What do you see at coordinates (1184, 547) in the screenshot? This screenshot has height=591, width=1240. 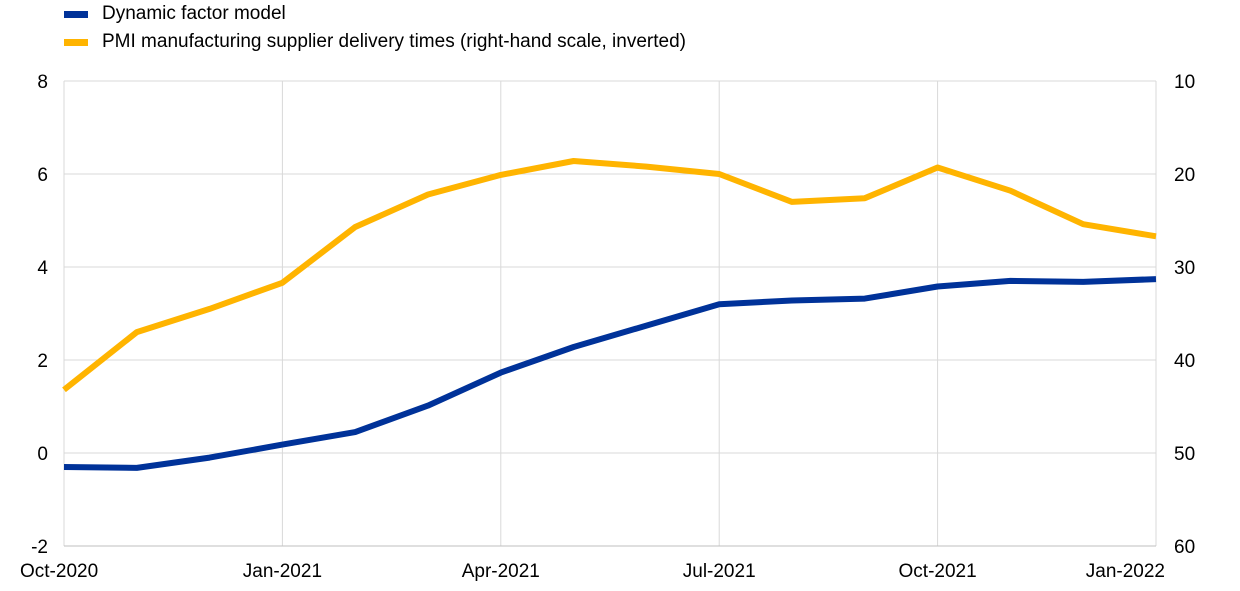 I see `right-y-tick-label: 60` at bounding box center [1184, 547].